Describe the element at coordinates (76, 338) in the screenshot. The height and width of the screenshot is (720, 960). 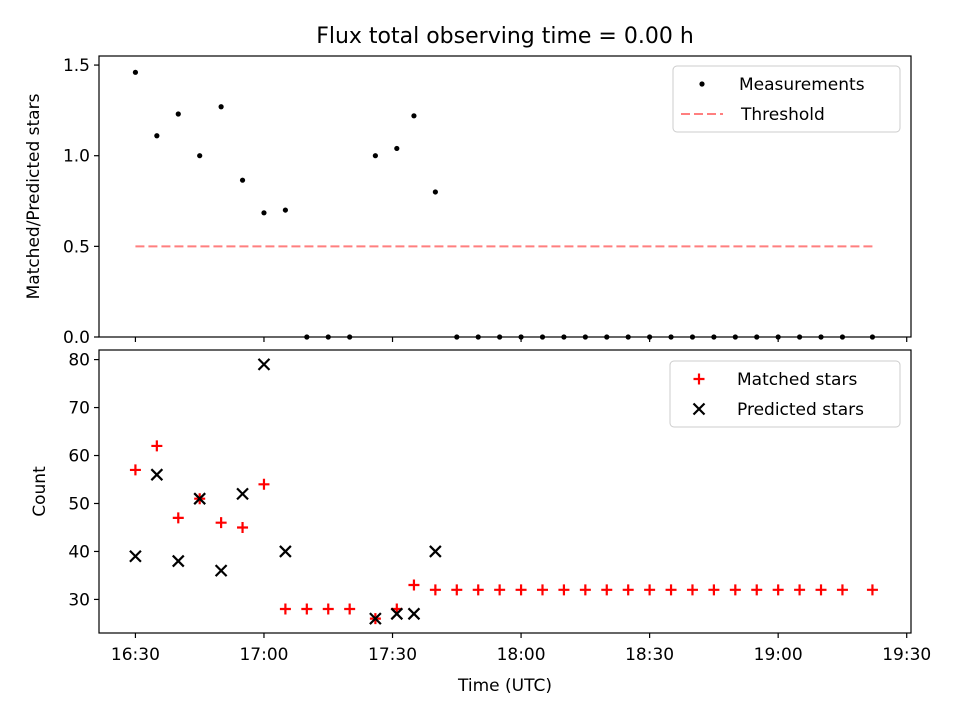
I see `y-tick-label: 0.0` at that location.